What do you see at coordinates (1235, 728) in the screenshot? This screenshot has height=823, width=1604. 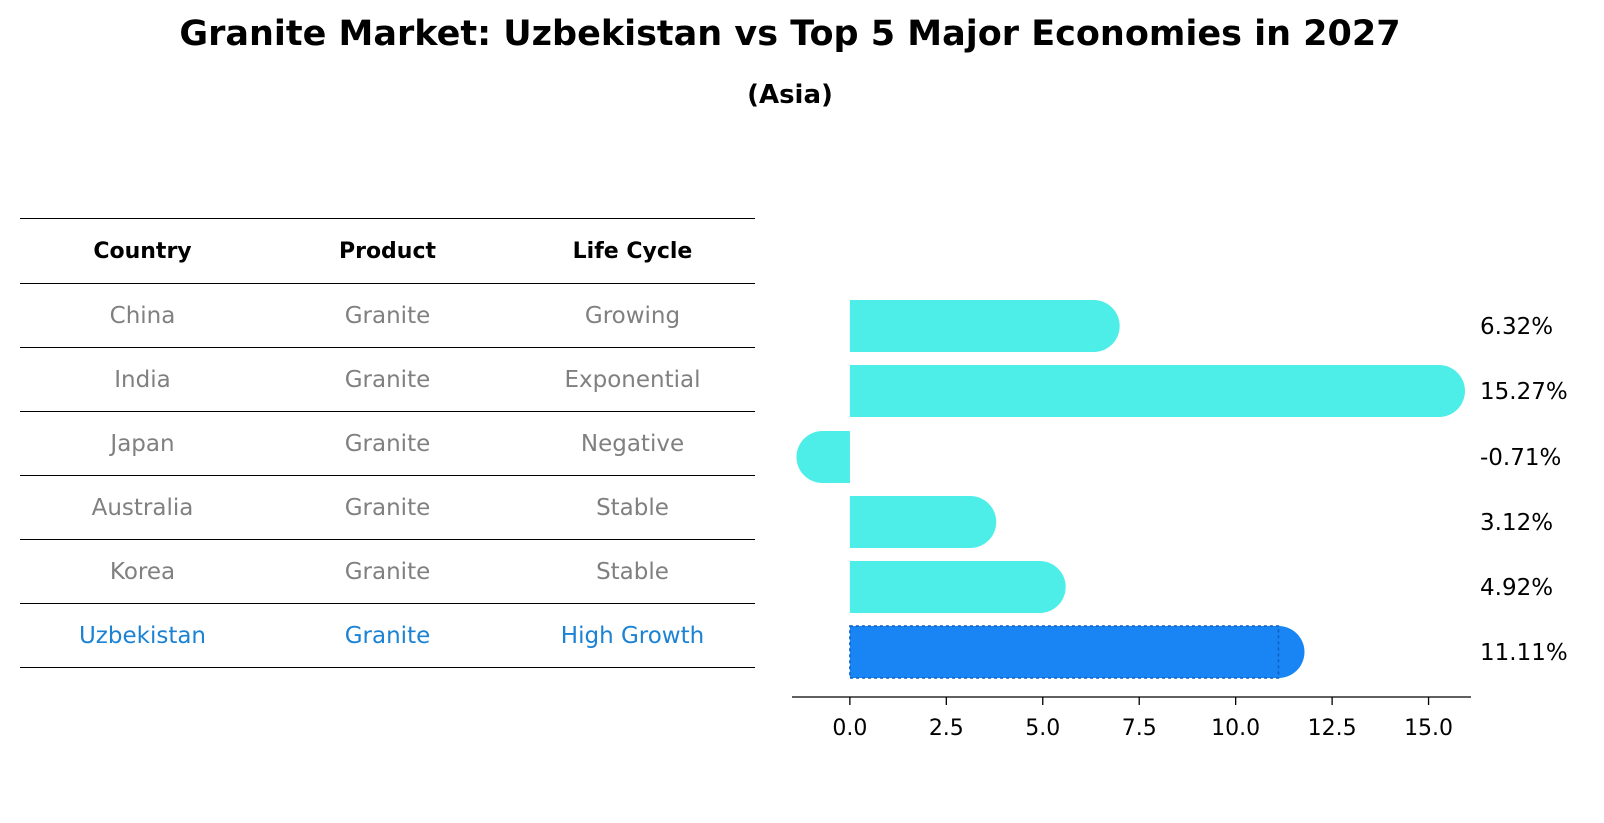 I see `x-tick-label: 10.0` at bounding box center [1235, 728].